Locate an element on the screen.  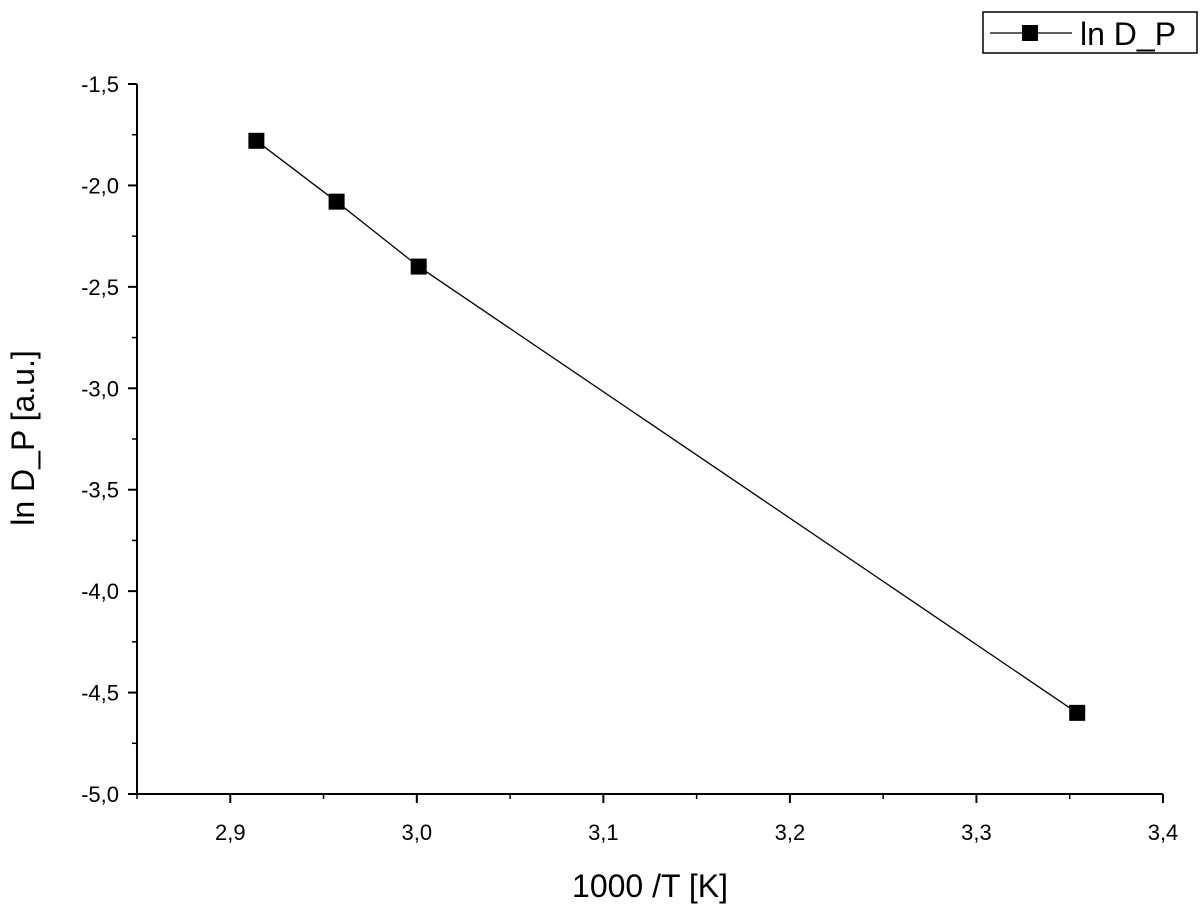
y-tick-label: -4,0 is located at coordinates (100, 591).